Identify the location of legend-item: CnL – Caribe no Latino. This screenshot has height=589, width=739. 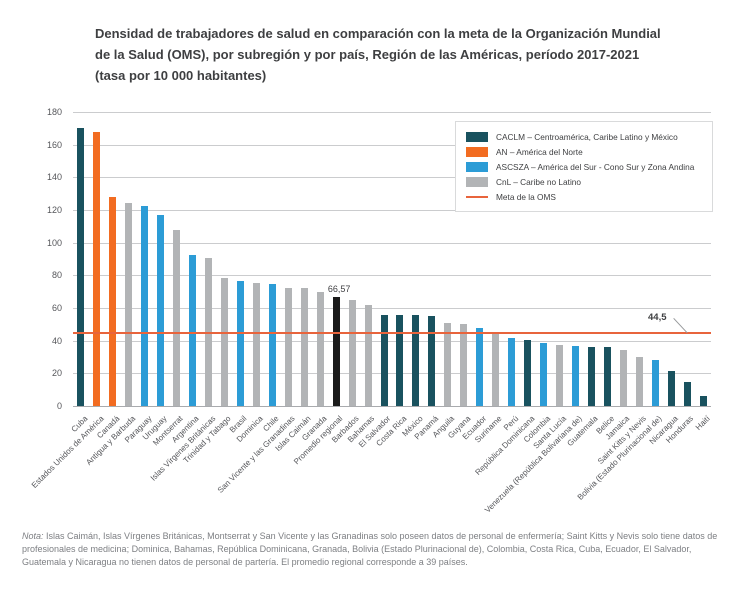
(584, 181).